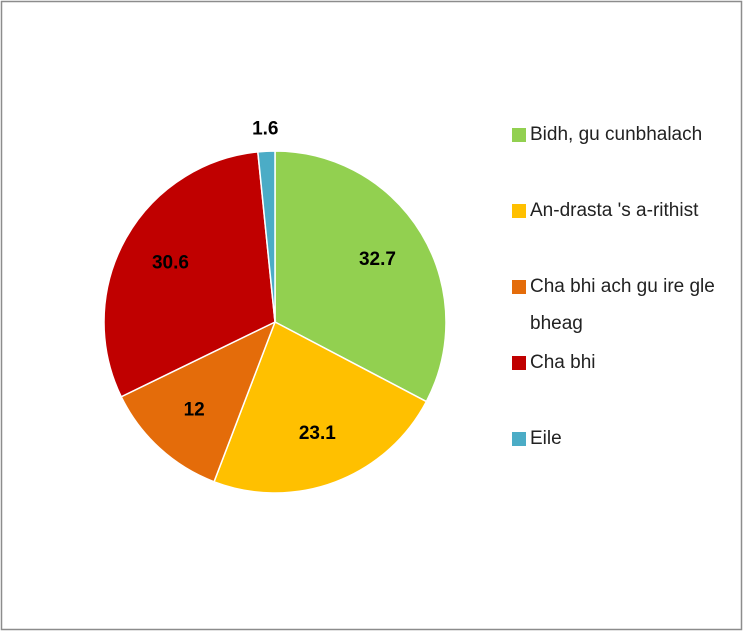 The width and height of the screenshot is (744, 632). I want to click on legend-label: Cha bhi ach gu ire gle bheag, so click(622, 305).